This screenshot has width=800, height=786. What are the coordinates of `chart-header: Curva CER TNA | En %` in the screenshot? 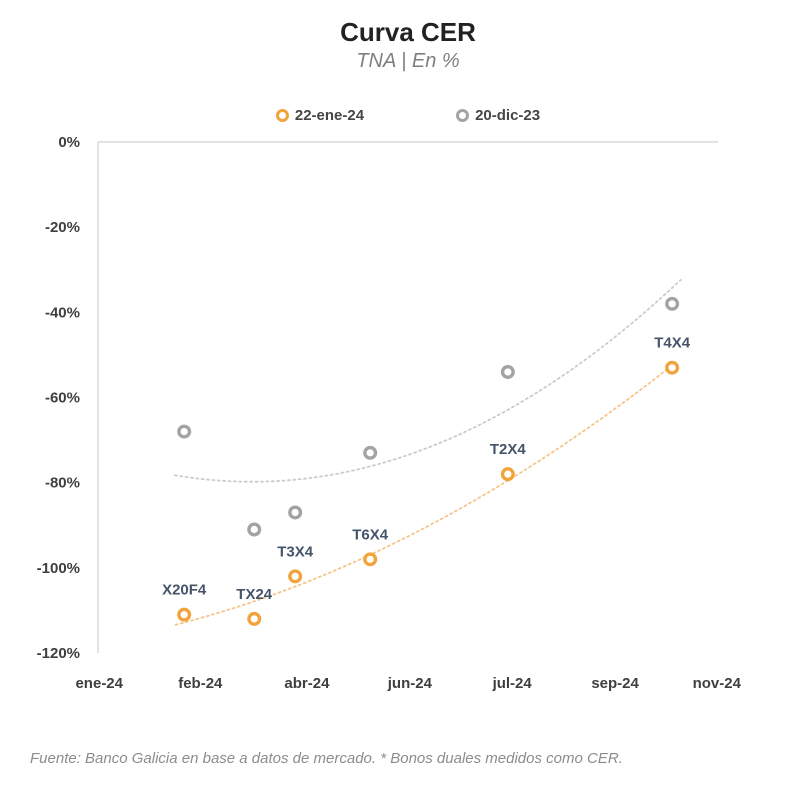 It's located at (404, 45).